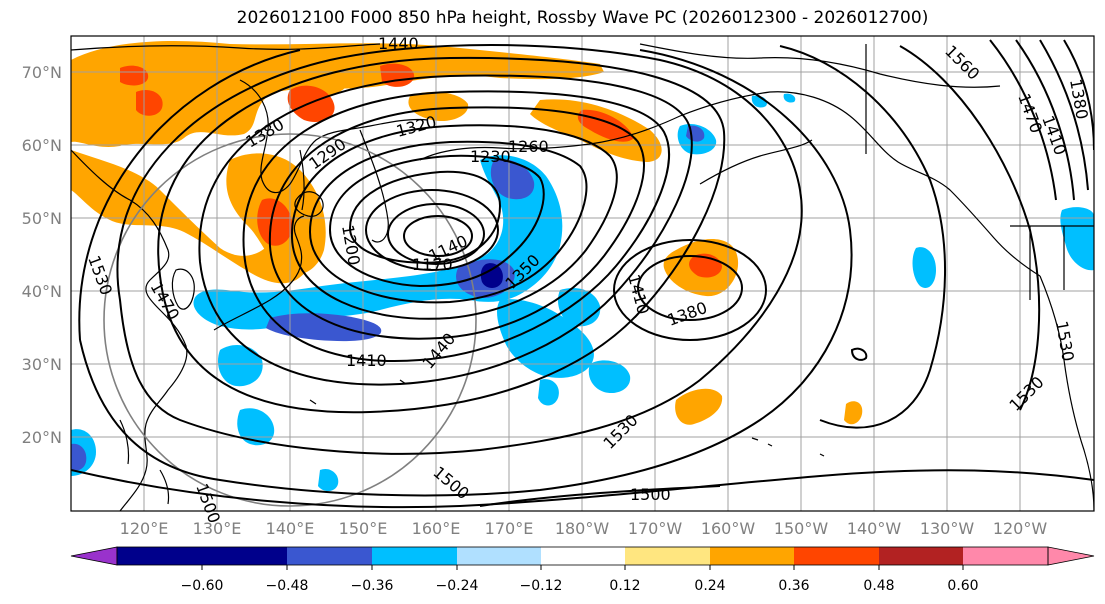 The image size is (1105, 604). I want to click on lat-label: 60°N, so click(42, 145).